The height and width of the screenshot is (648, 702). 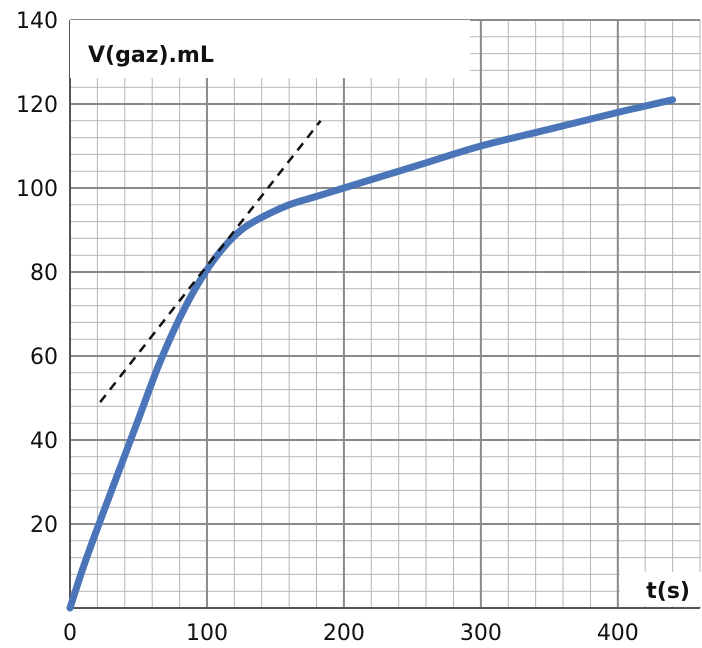 What do you see at coordinates (151, 55) in the screenshot?
I see `y-axis-label: V(gaz).mL` at bounding box center [151, 55].